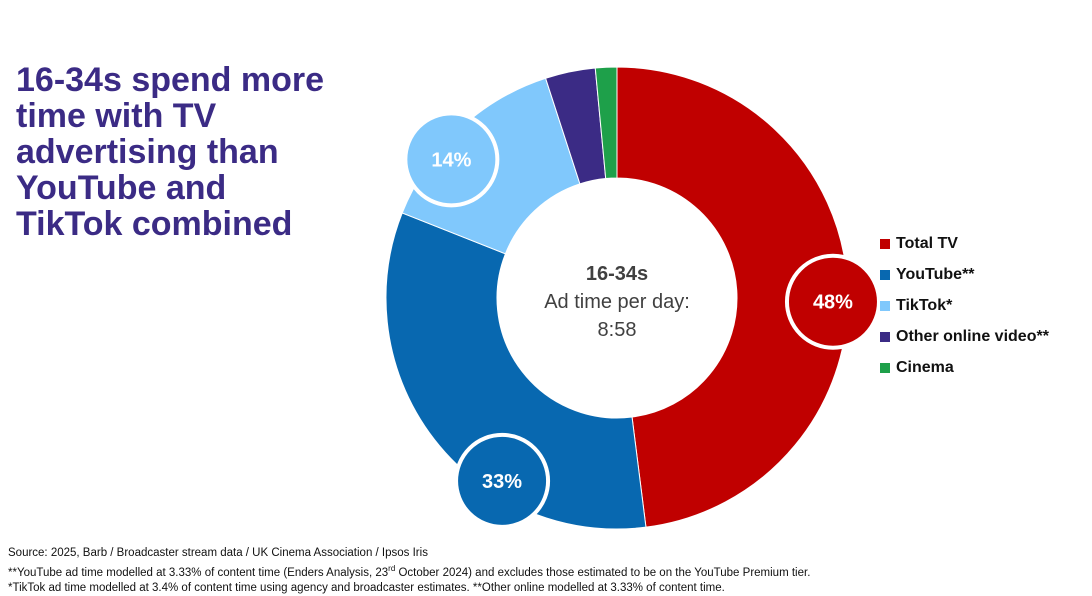 Image resolution: width=1092 pixels, height=596 pixels. I want to click on data-label-1: 48%, so click(833, 303).